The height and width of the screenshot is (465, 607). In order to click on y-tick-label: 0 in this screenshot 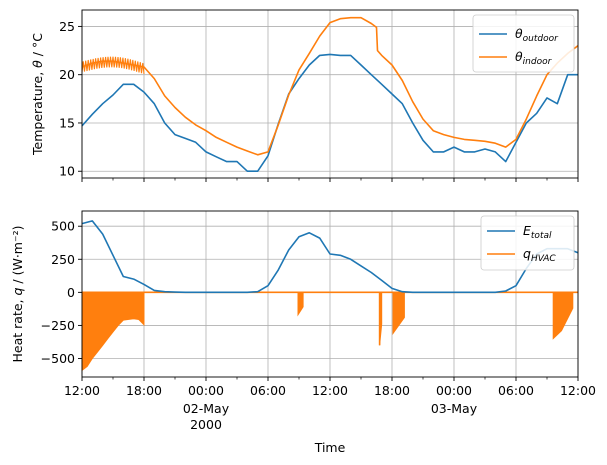, I will do `click(71, 292)`.